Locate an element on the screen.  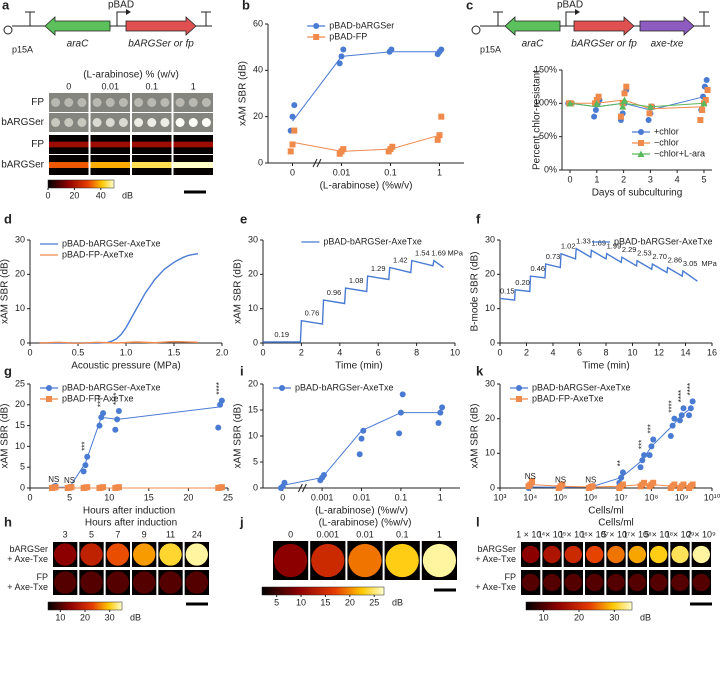
column-label: 9 is located at coordinates (144, 534).